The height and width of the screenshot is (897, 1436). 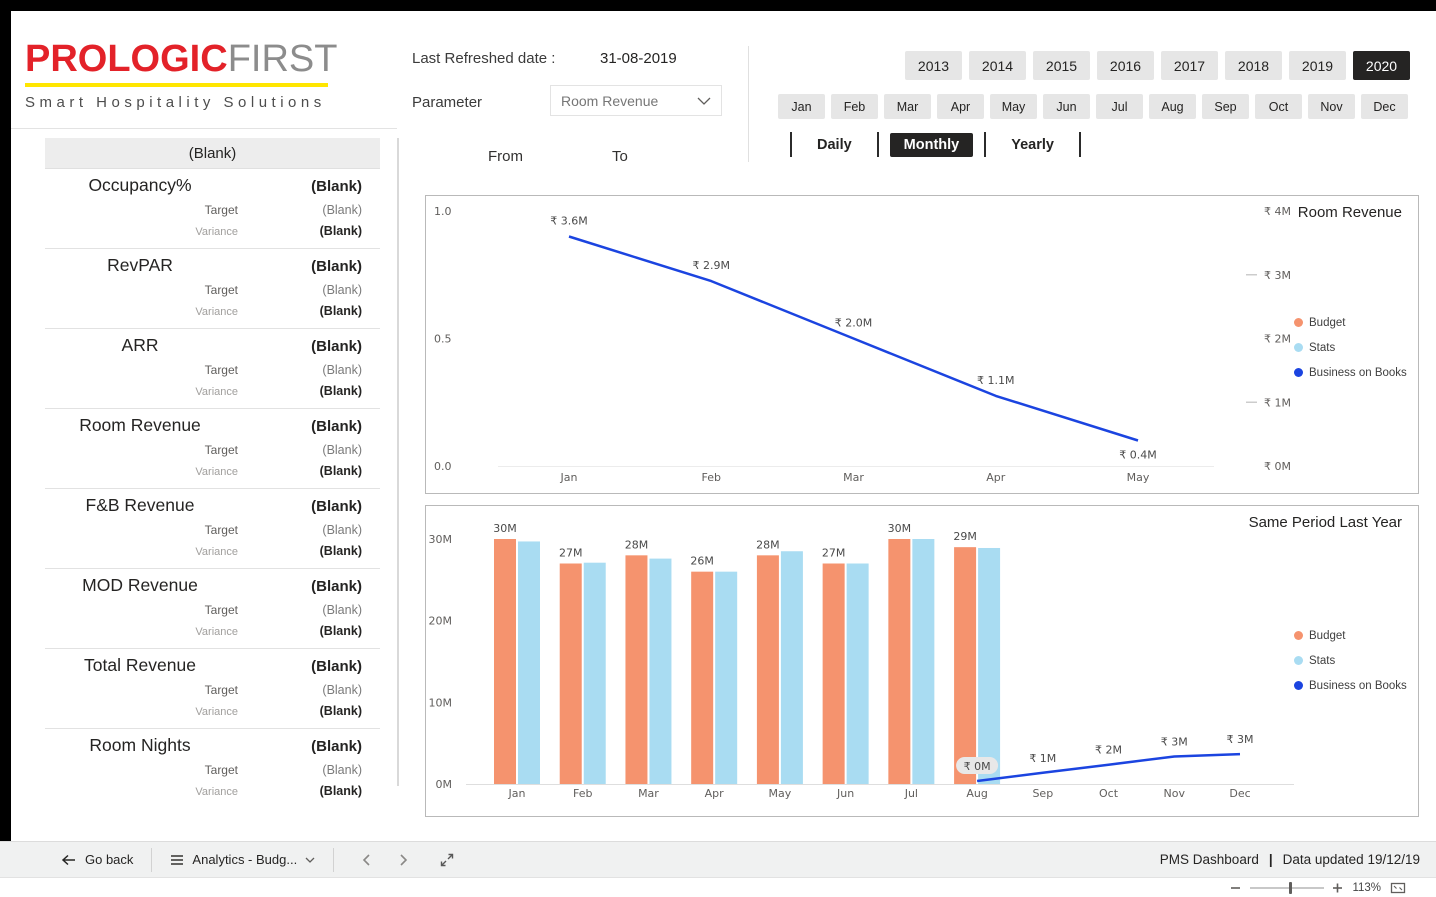 I want to click on axis-label: 30M, so click(x=505, y=528).